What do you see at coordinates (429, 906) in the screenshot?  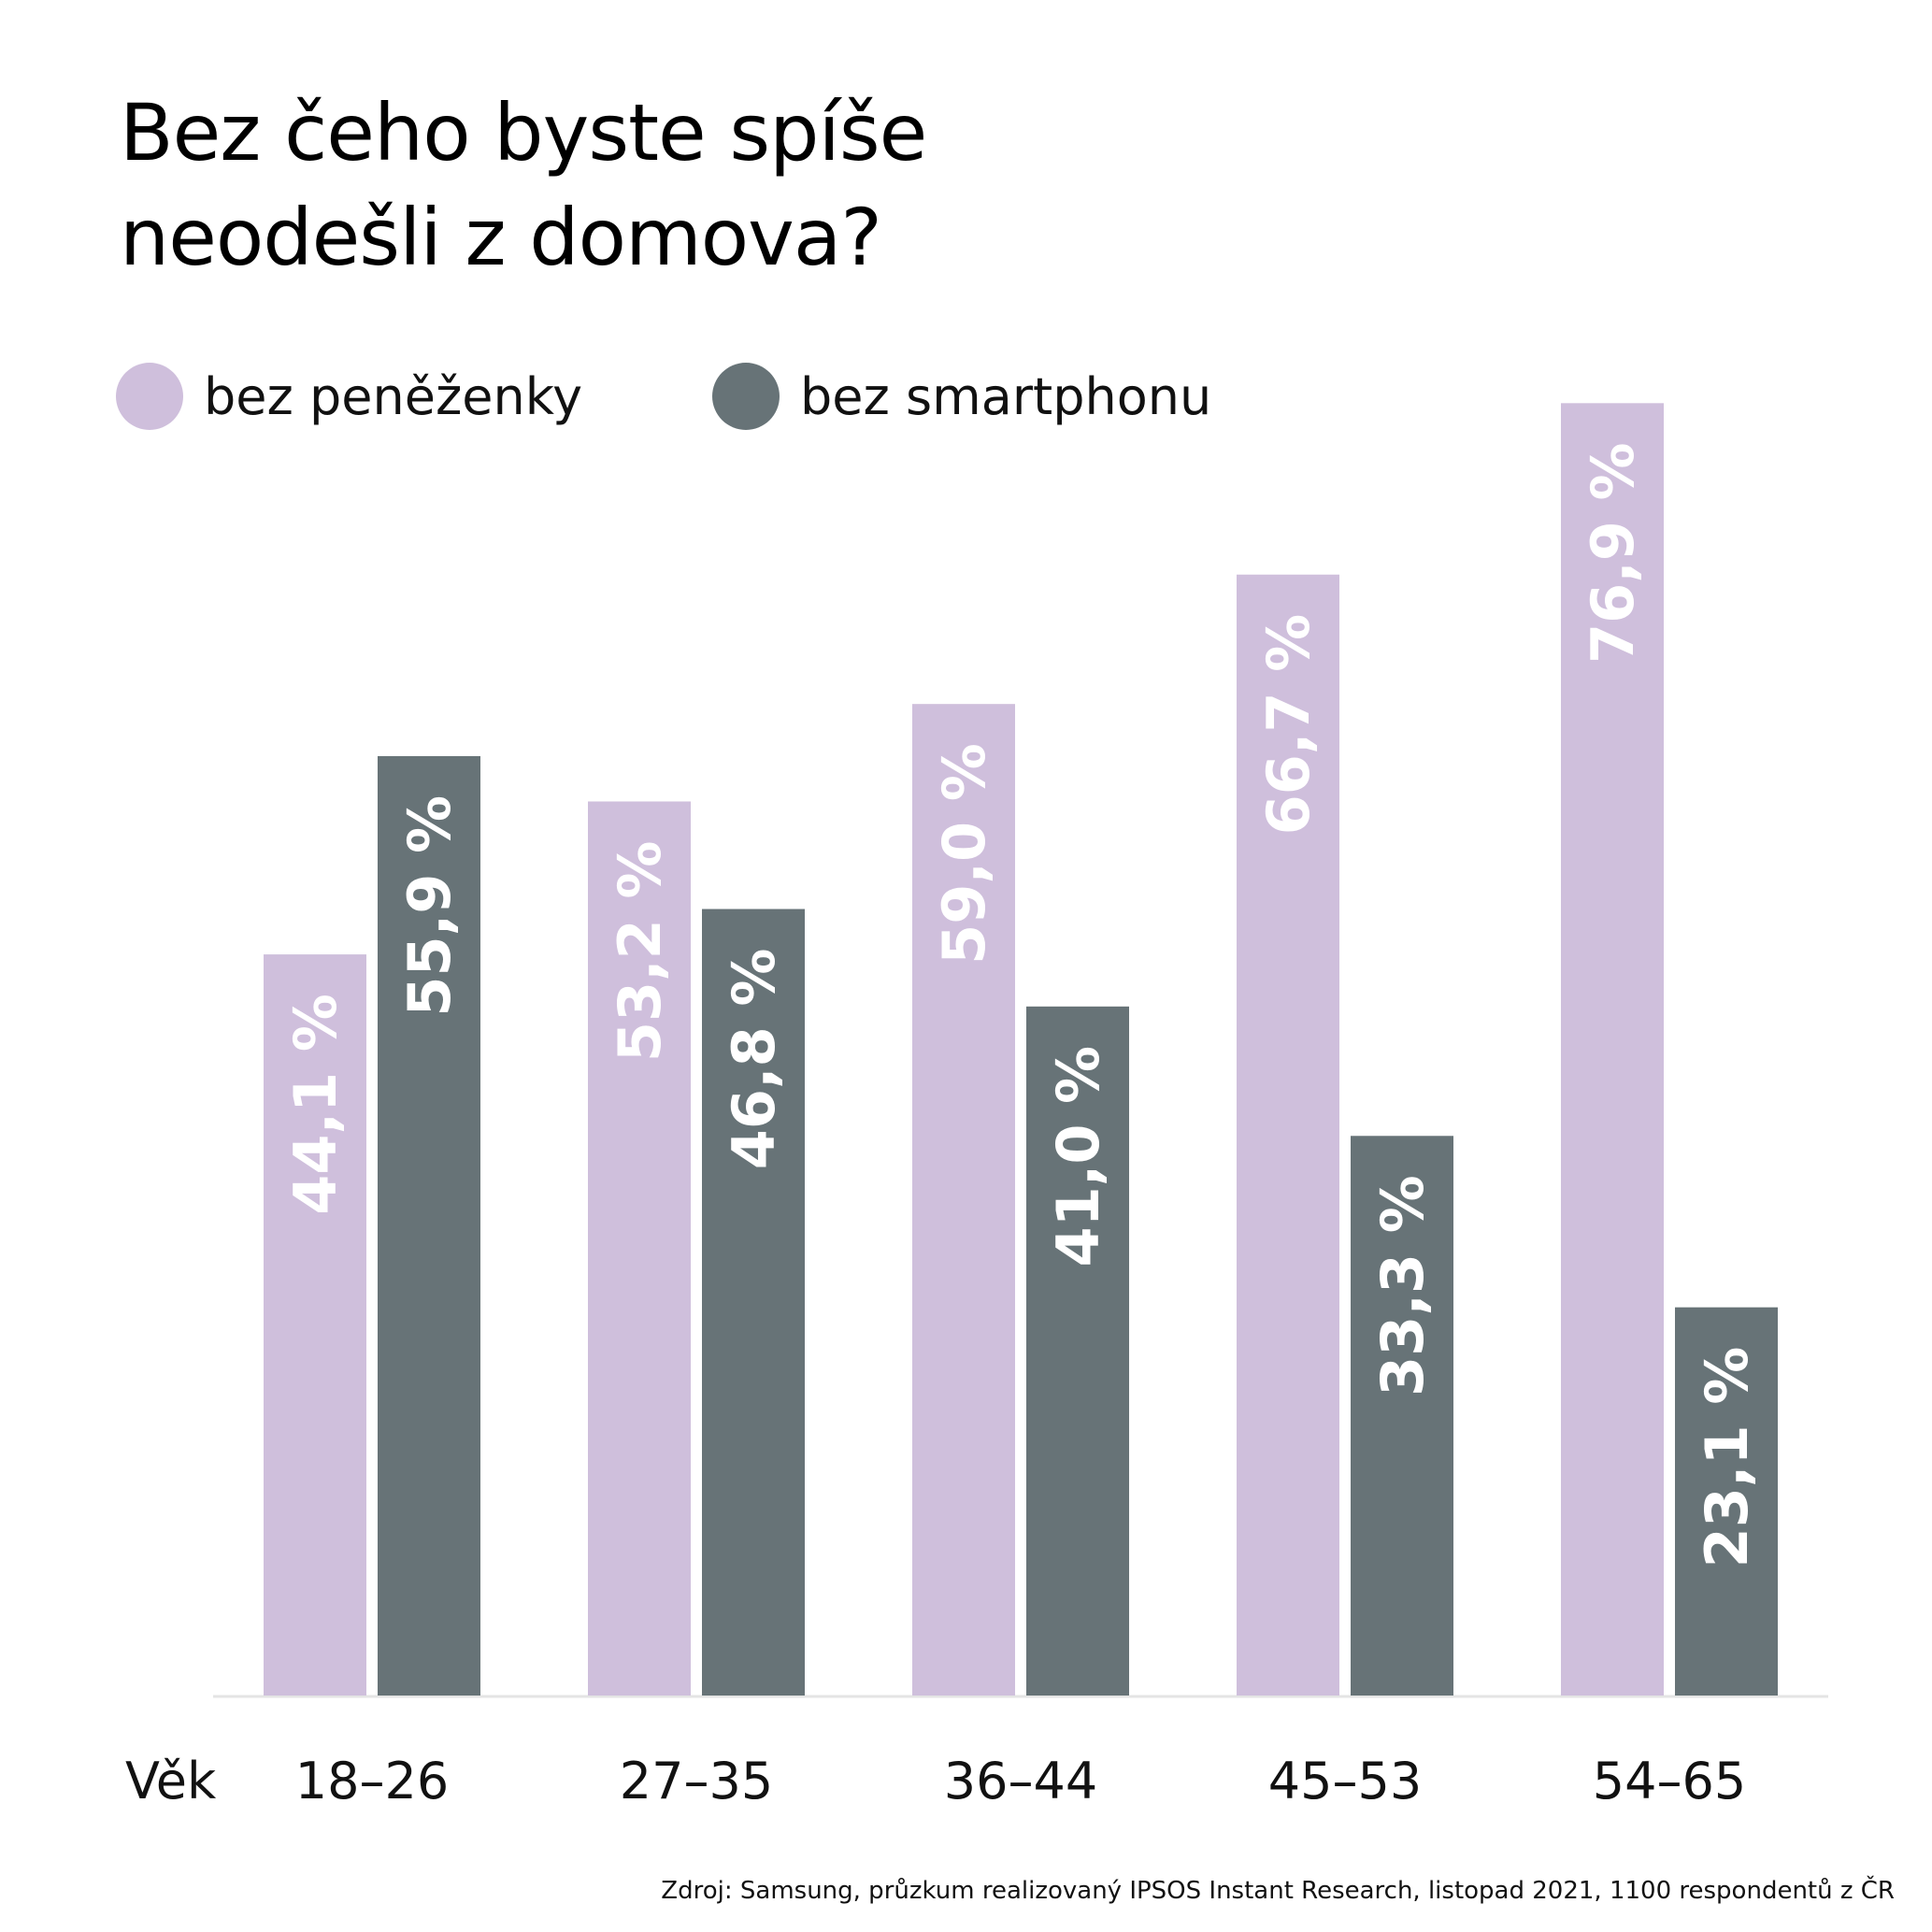 I see `data-label-smartphone-1: 55,9 %` at bounding box center [429, 906].